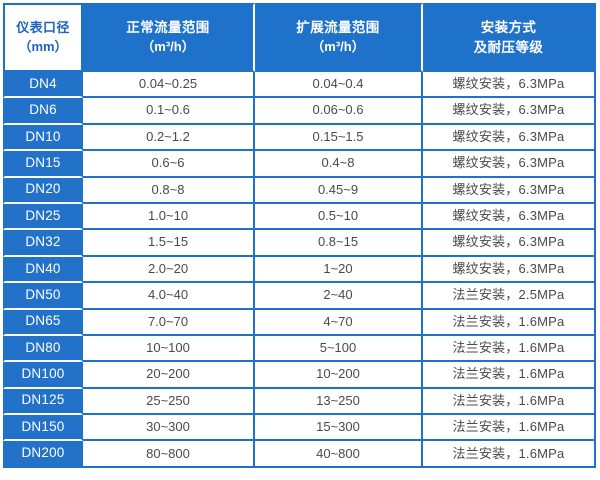  What do you see at coordinates (43, 190) in the screenshot?
I see `cell-diameter: DN20` at bounding box center [43, 190].